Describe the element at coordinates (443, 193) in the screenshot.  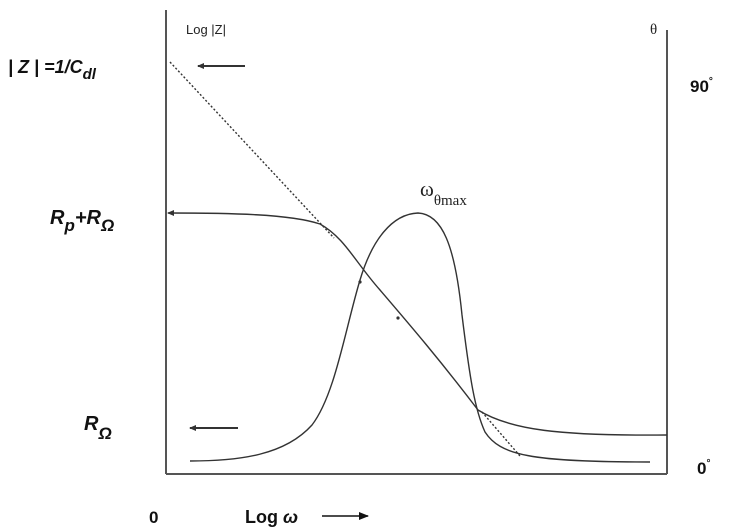
I see `omega-theta-max-label: ωθmax` at that location.